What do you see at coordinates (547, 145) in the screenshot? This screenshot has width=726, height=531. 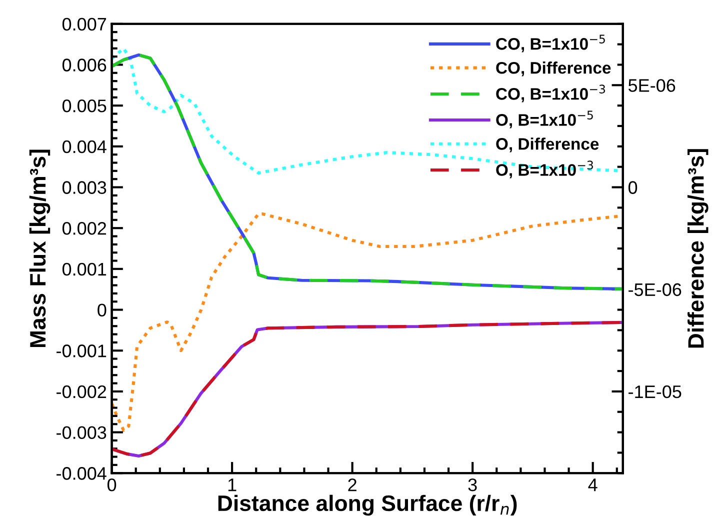 I see `legend-label: O, Difference` at bounding box center [547, 145].